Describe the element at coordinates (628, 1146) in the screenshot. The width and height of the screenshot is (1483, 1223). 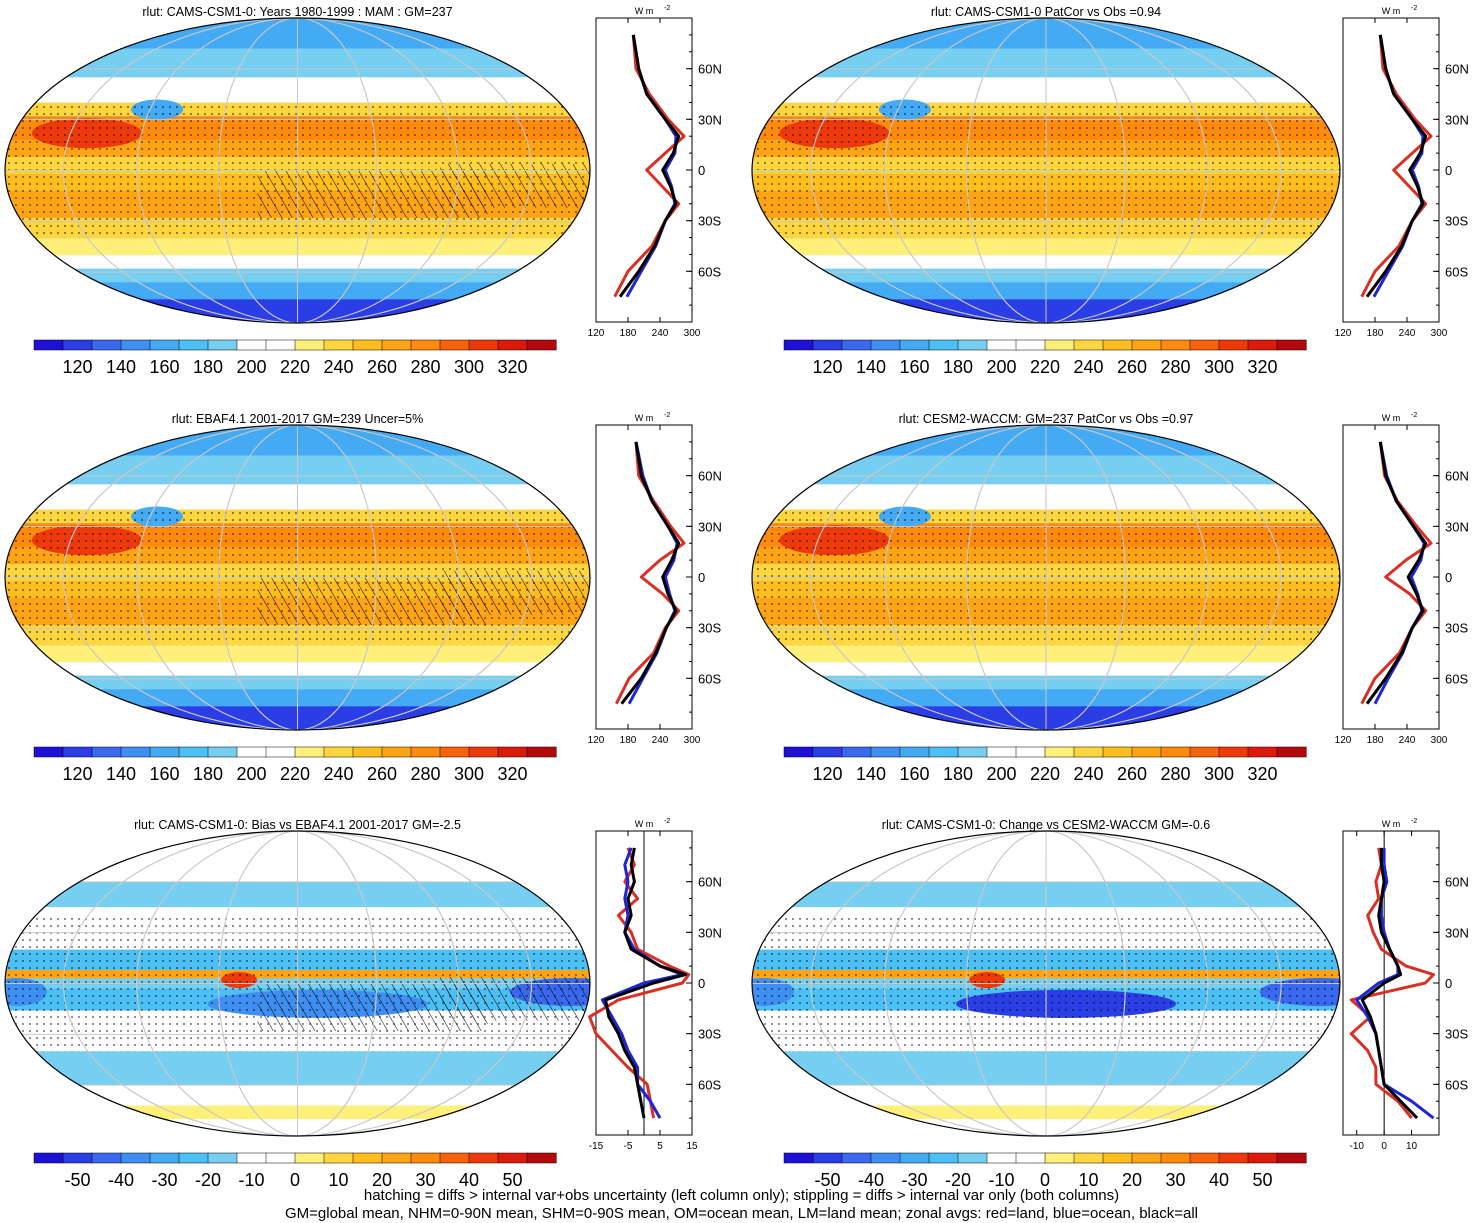
I see `zonal-x-label: -5` at that location.